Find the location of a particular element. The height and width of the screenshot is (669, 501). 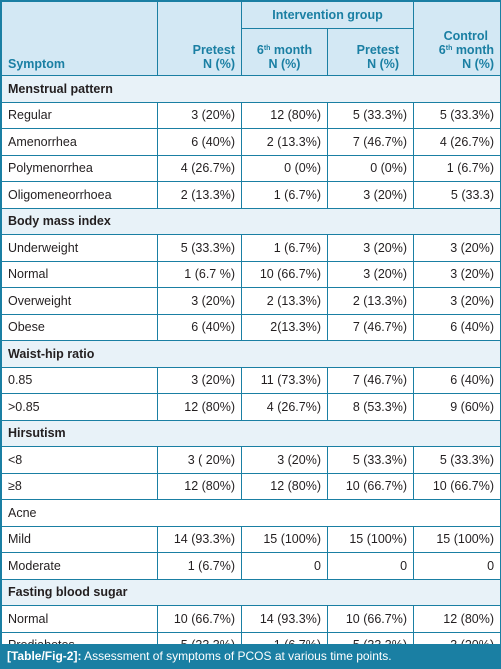

row-label: Overweight is located at coordinates (79, 301).